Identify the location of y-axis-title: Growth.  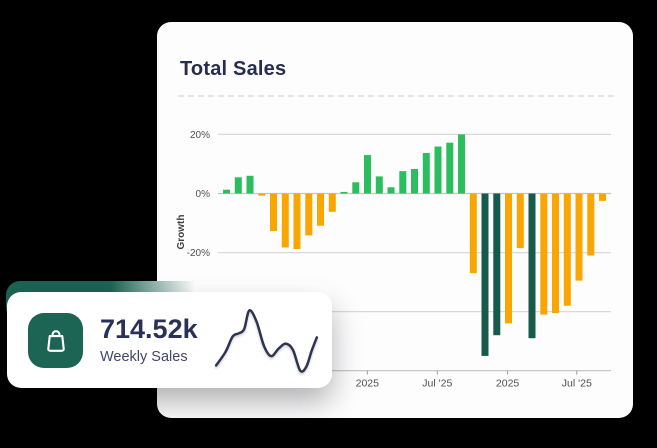
(181, 232).